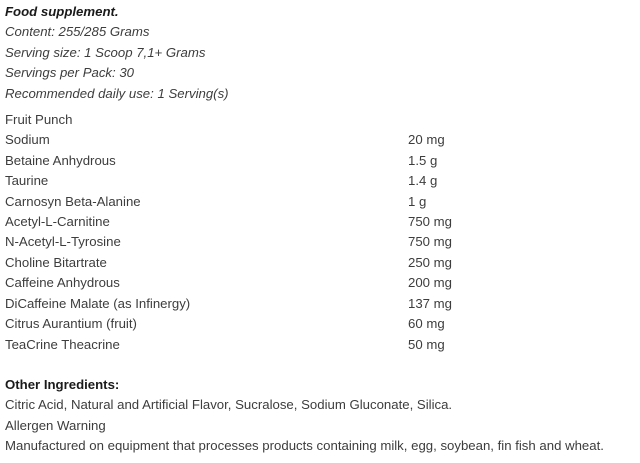 Image resolution: width=640 pixels, height=463 pixels. What do you see at coordinates (322, 222) in the screenshot?
I see `nutrient-row: Acetyl-L-Carnitine 750 mg` at bounding box center [322, 222].